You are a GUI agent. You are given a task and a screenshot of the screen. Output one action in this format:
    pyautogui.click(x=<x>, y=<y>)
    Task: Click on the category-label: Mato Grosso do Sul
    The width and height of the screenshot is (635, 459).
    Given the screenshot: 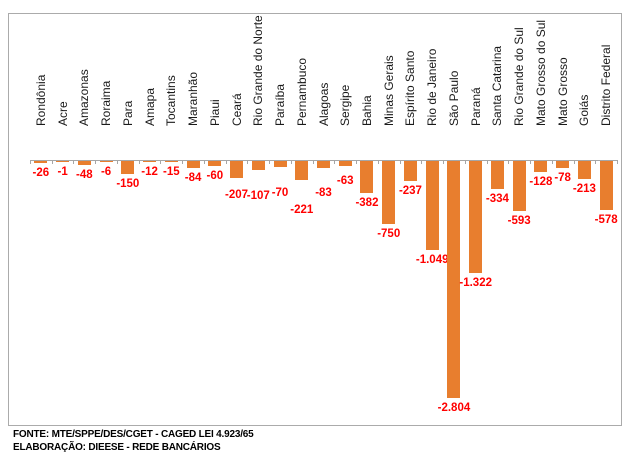 What is the action you would take?
    pyautogui.click(x=540, y=72)
    